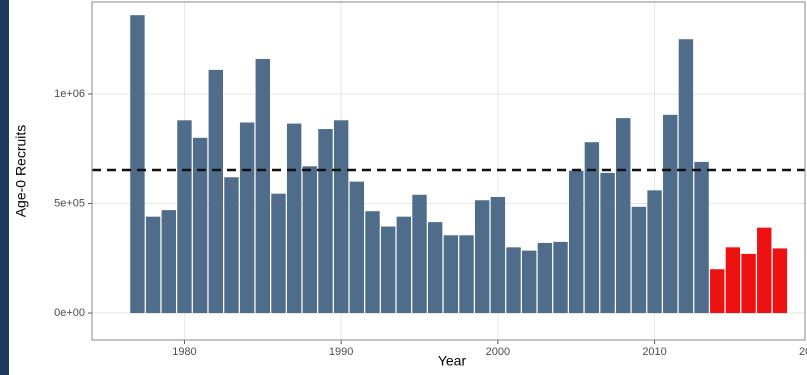 This screenshot has width=807, height=375. I want to click on y-tick-label: 0e+00, so click(69, 313).